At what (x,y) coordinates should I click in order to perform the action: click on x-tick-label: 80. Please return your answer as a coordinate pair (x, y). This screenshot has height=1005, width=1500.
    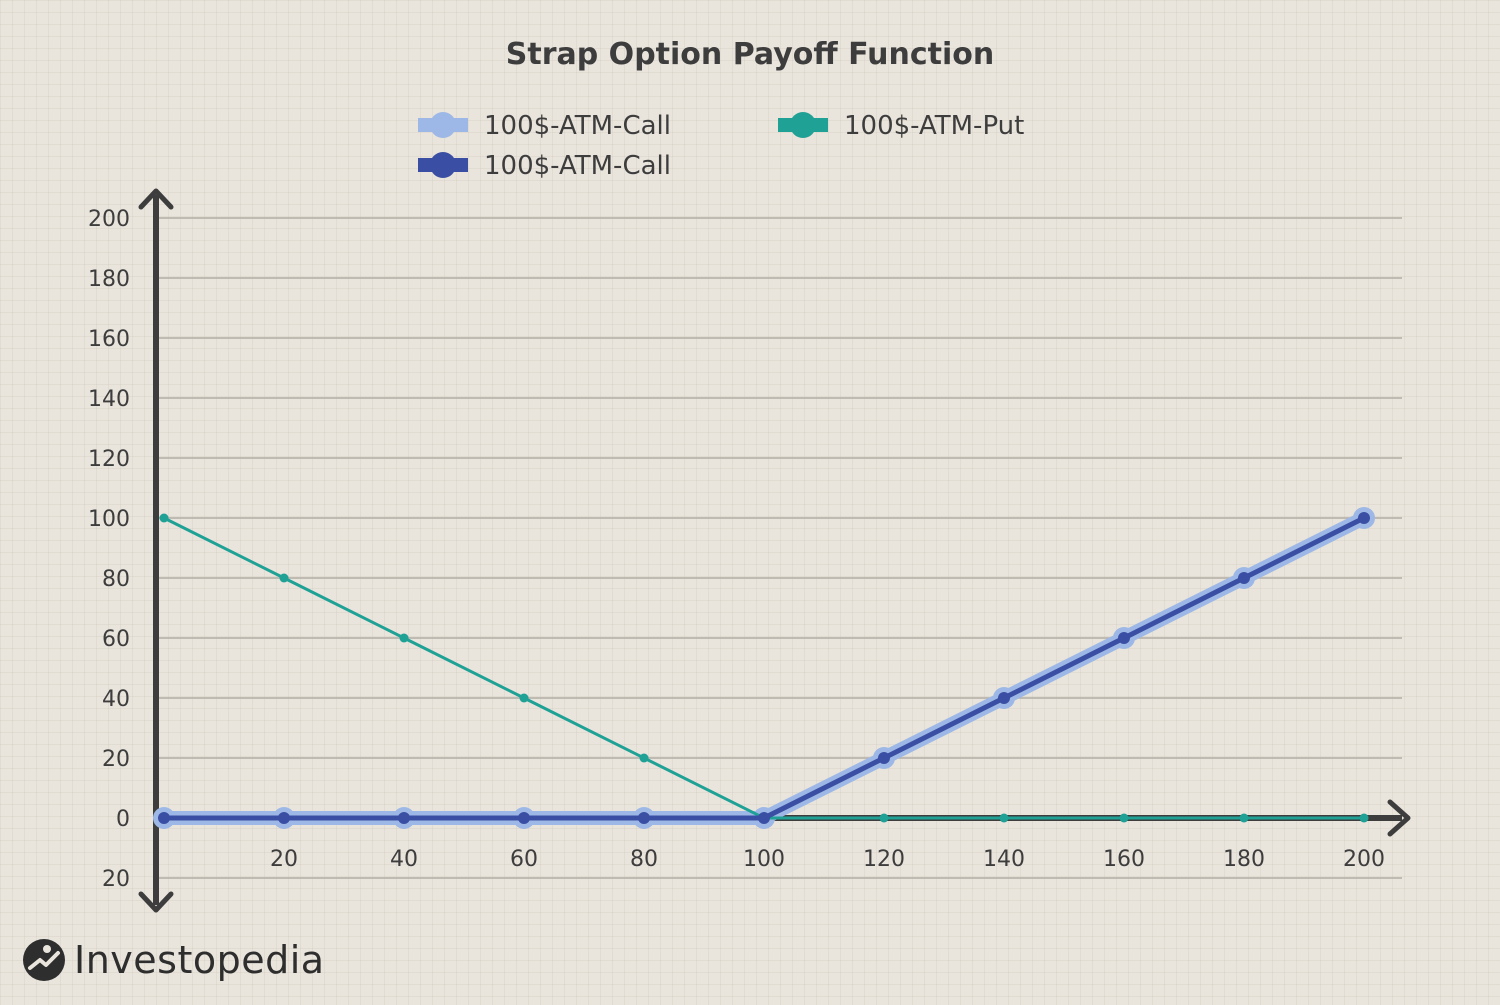
    Looking at the image, I should click on (644, 859).